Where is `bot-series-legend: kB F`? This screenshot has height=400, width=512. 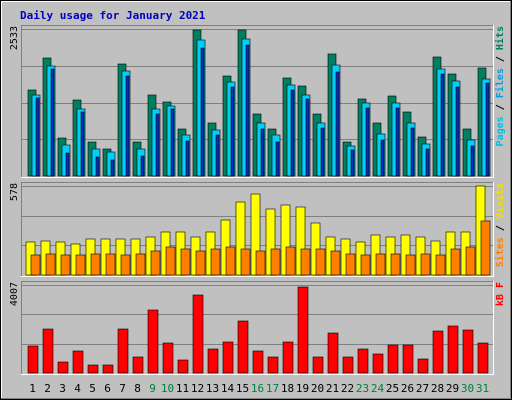 bot-series-legend: kB F is located at coordinates (500, 294).